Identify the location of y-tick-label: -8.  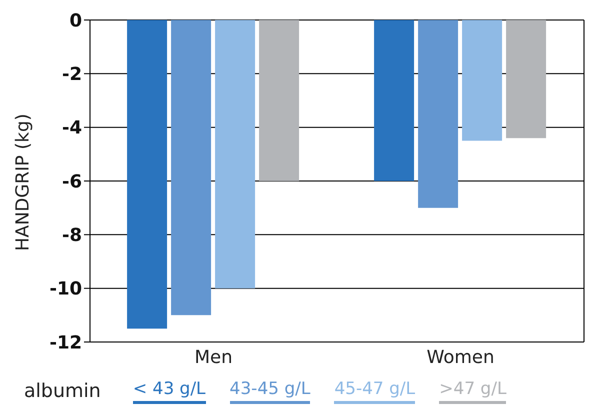
(72, 235).